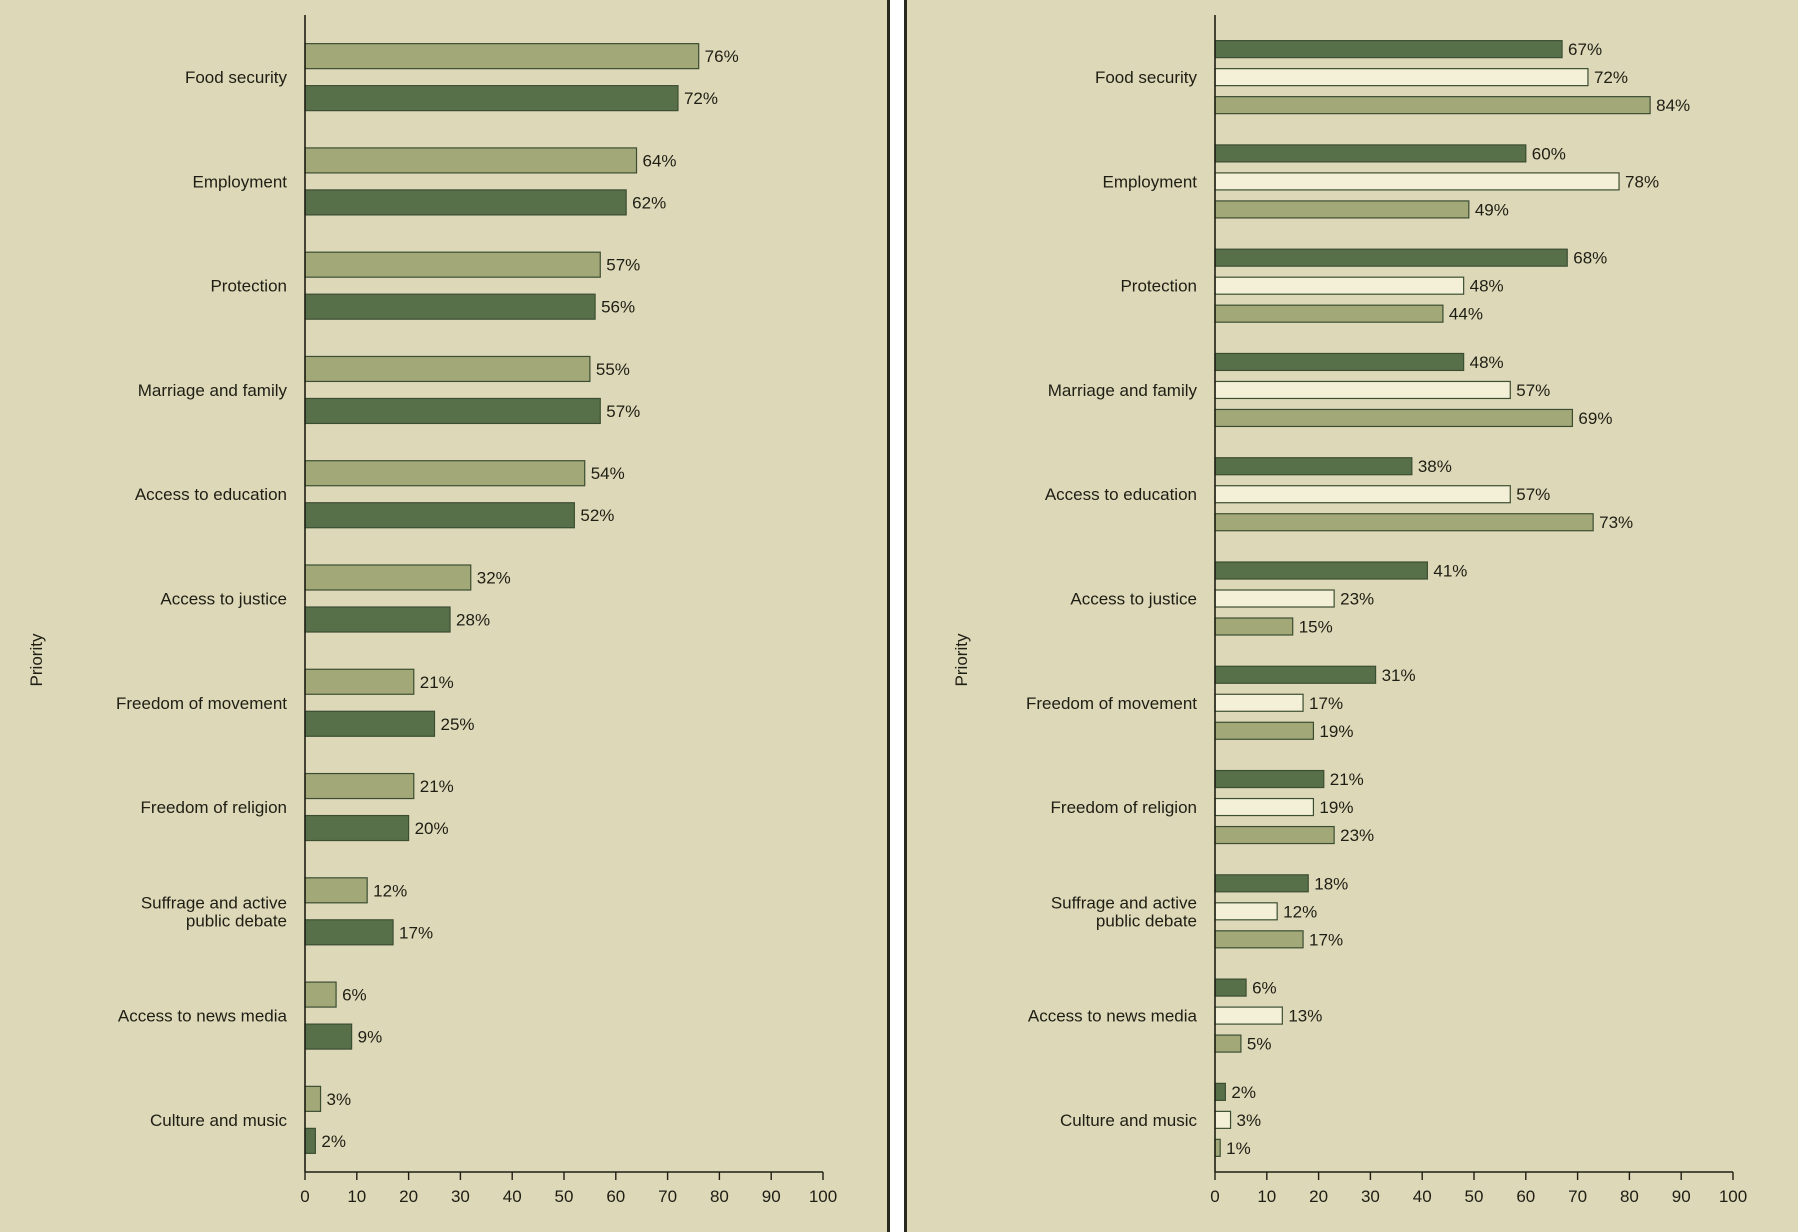 The height and width of the screenshot is (1232, 1798). What do you see at coordinates (437, 682) in the screenshot?
I see `data-label: 21%` at bounding box center [437, 682].